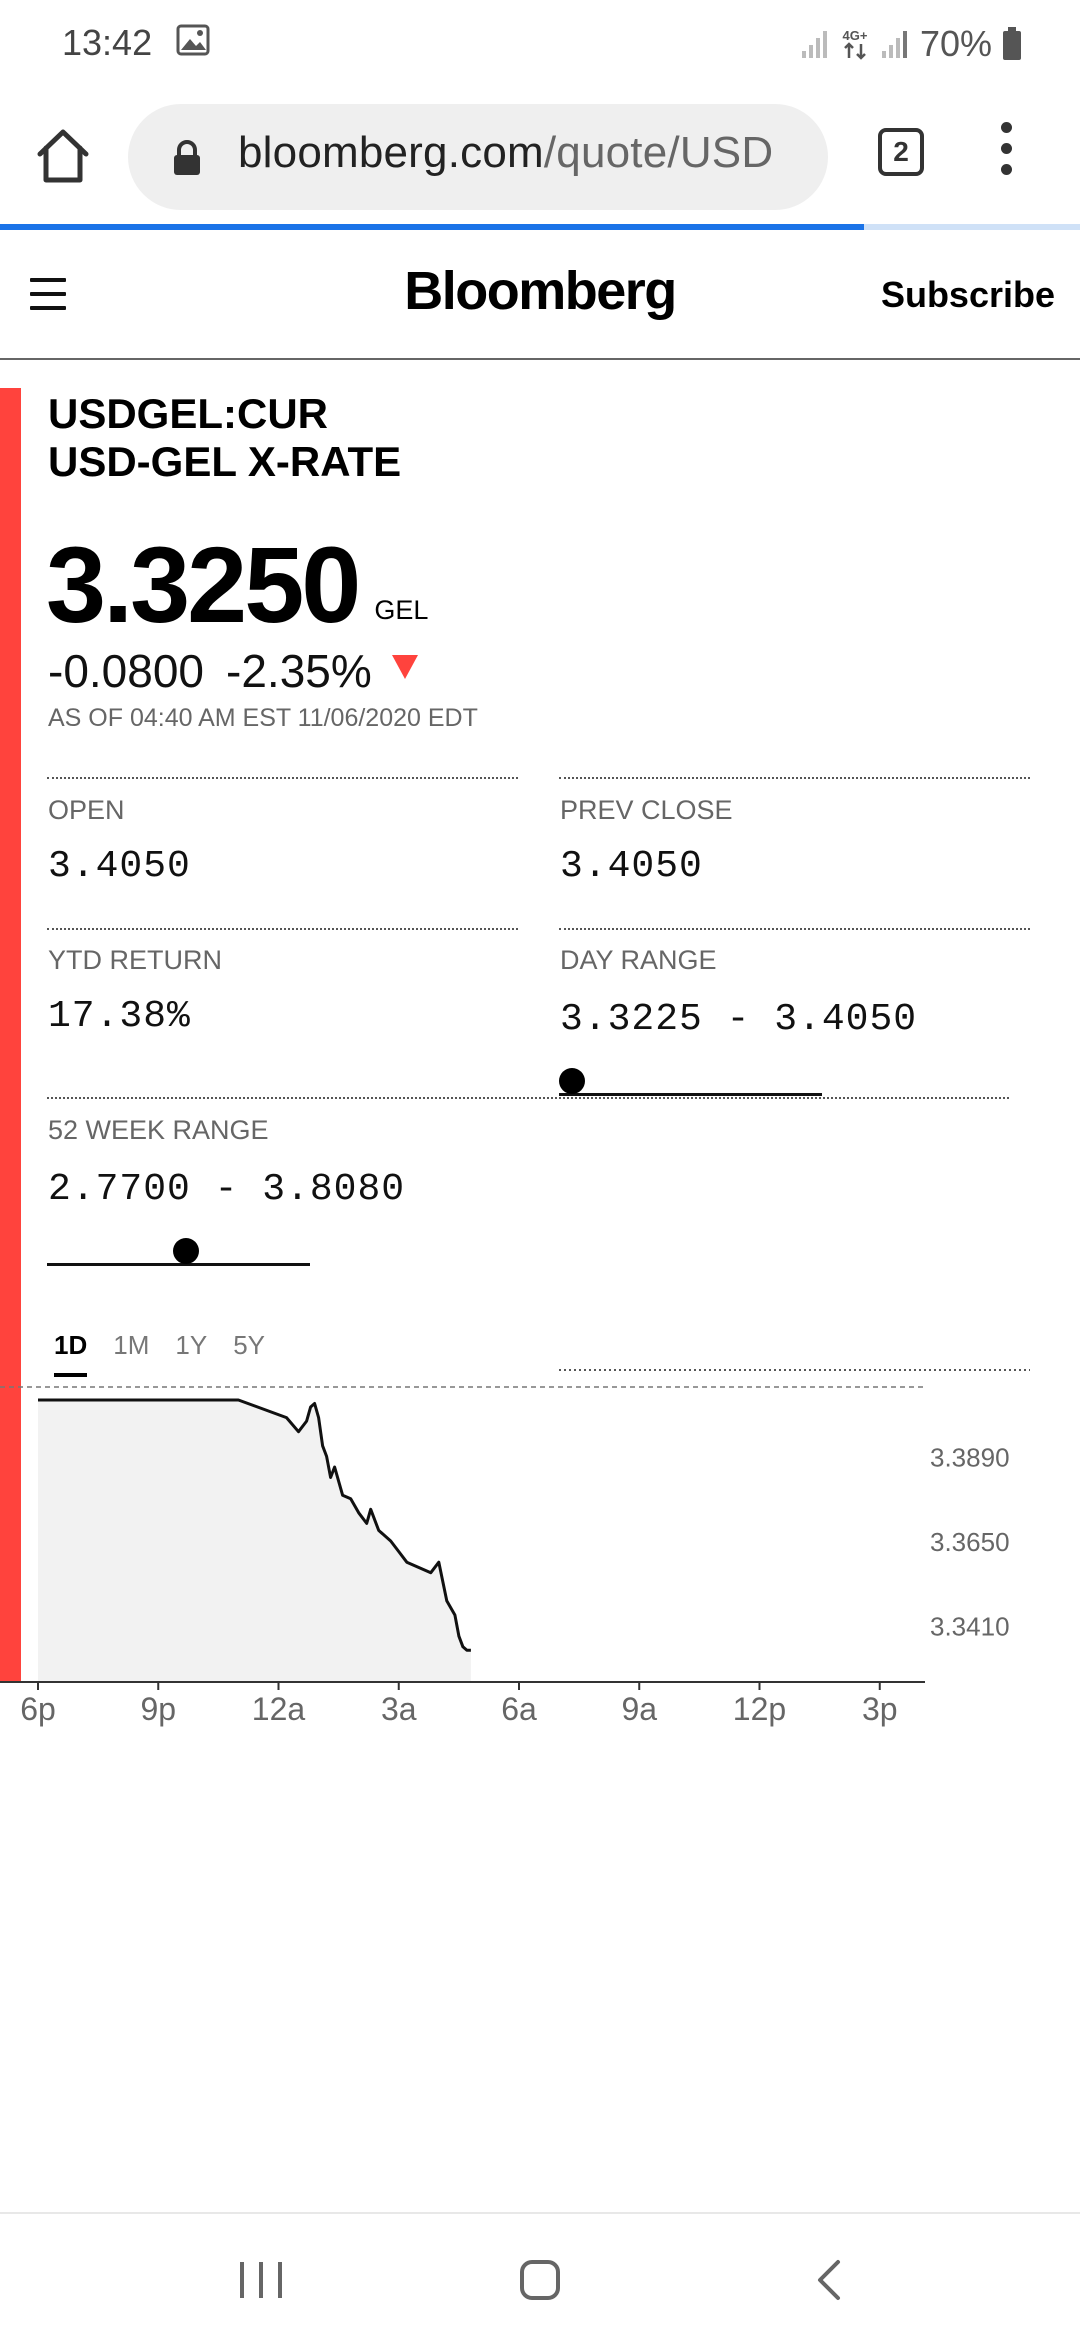  What do you see at coordinates (135, 960) in the screenshot?
I see `ytd-return-label: YTD RETURN` at bounding box center [135, 960].